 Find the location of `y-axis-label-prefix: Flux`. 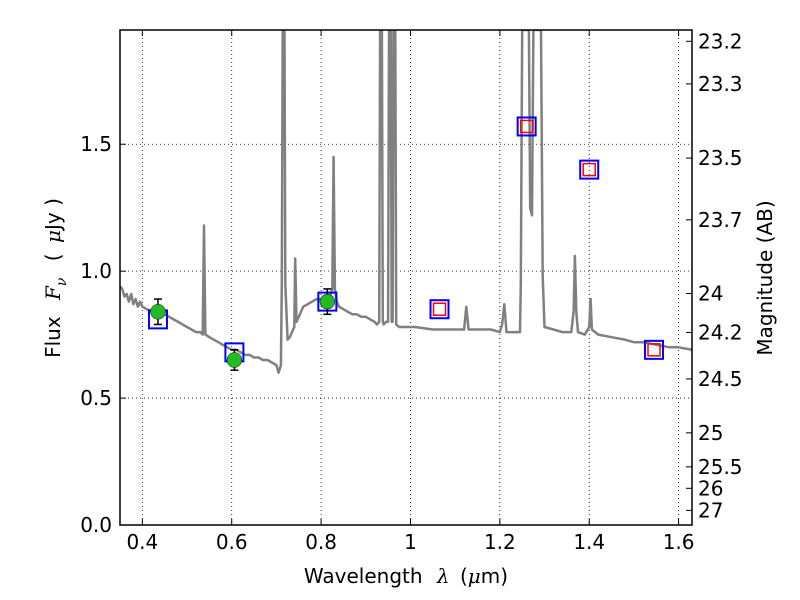

y-axis-label-prefix: Flux is located at coordinates (53, 337).